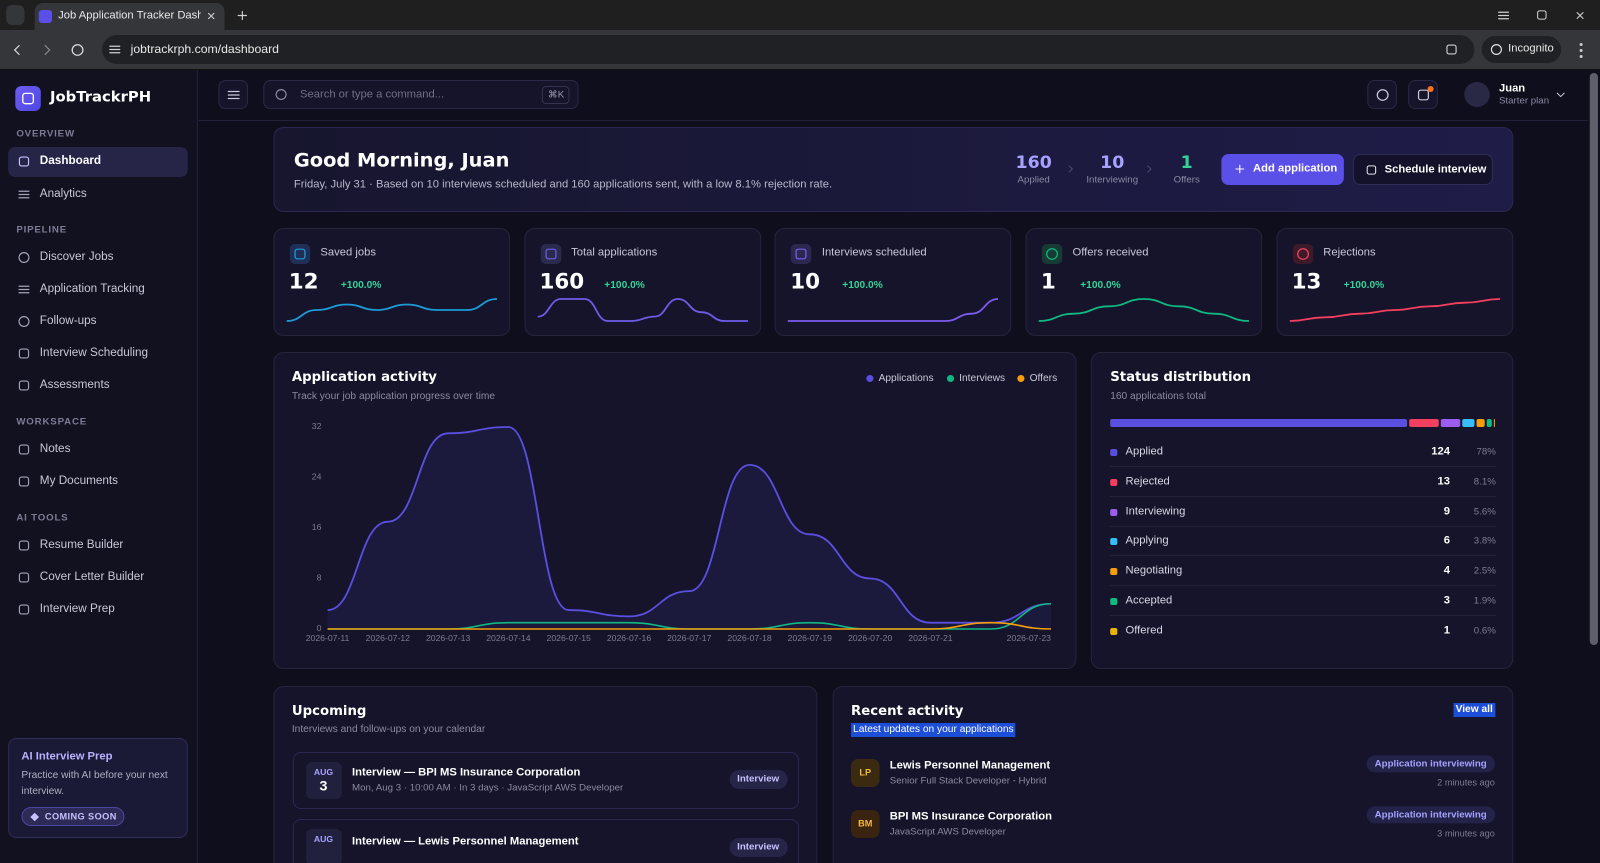 This screenshot has height=863, width=1600. Describe the element at coordinates (1114, 542) in the screenshot. I see `status-dot` at that location.